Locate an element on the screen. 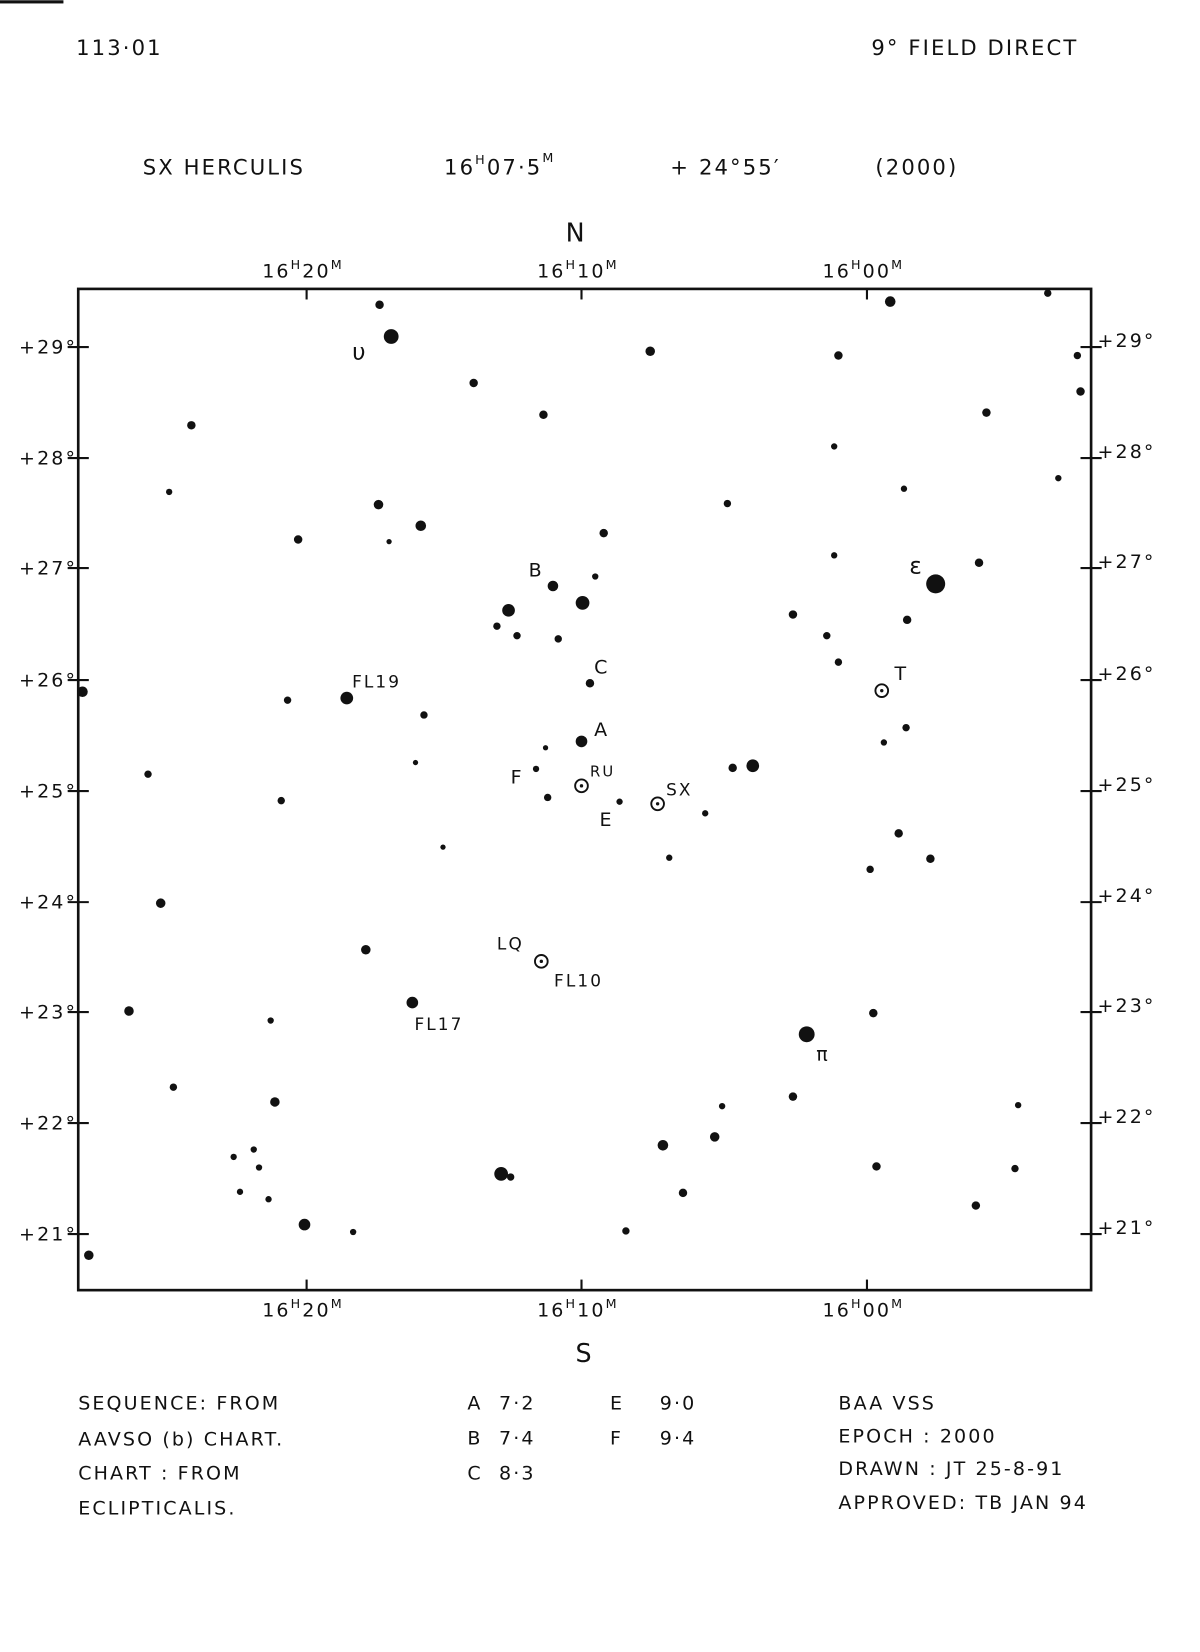  ra-minutes: 20 is located at coordinates (316, 271).